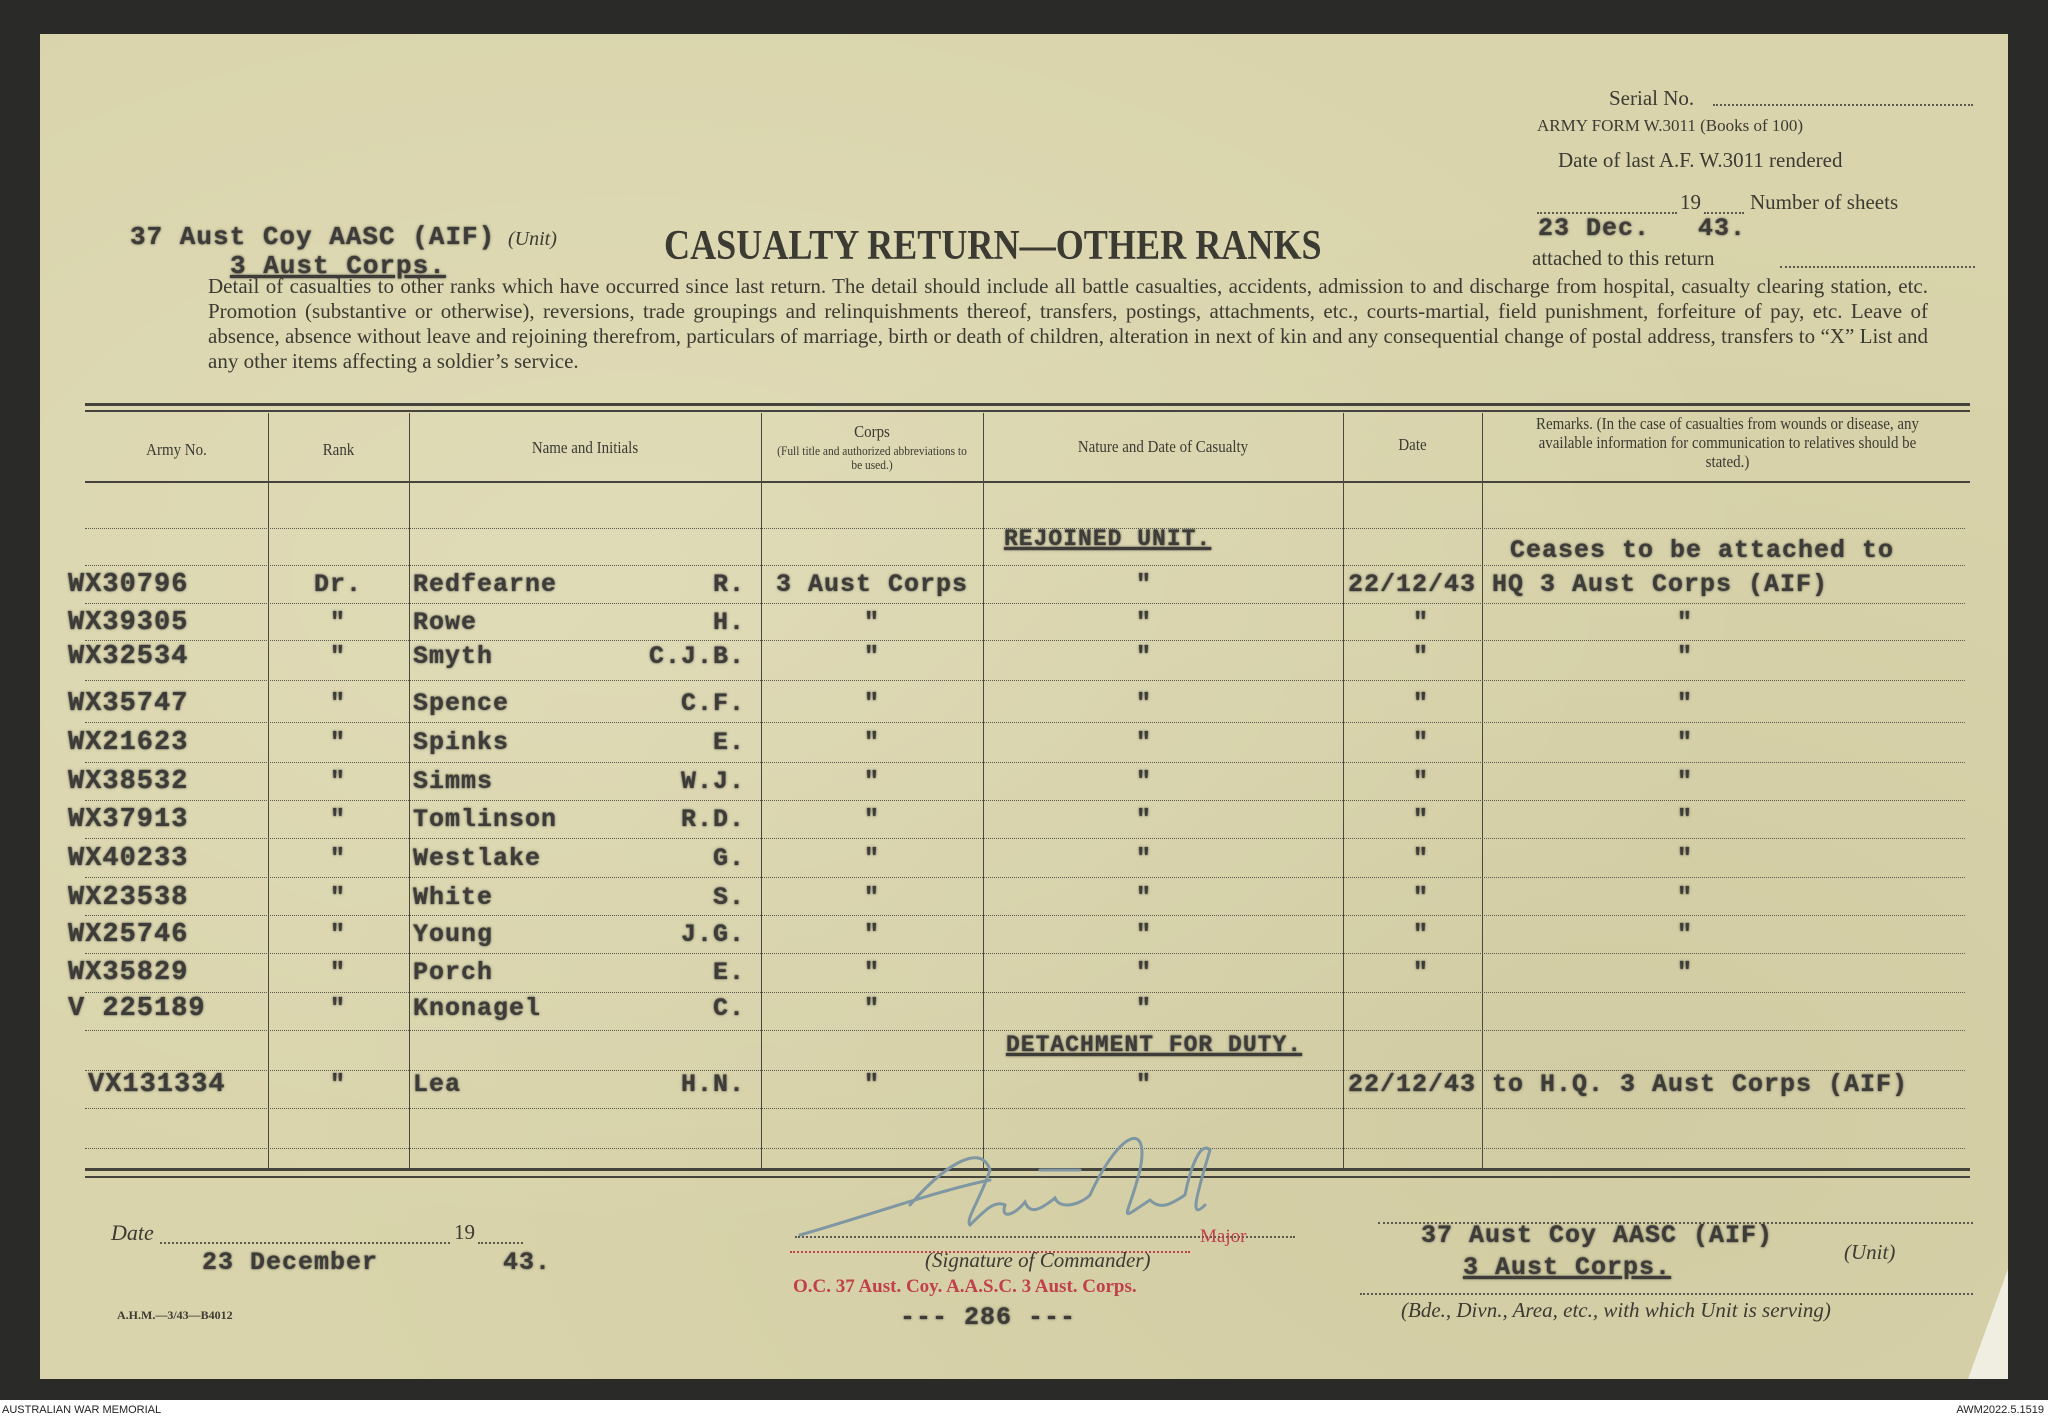  I want to click on header-nature: Nature and Date of Casualty, so click(1163, 446).